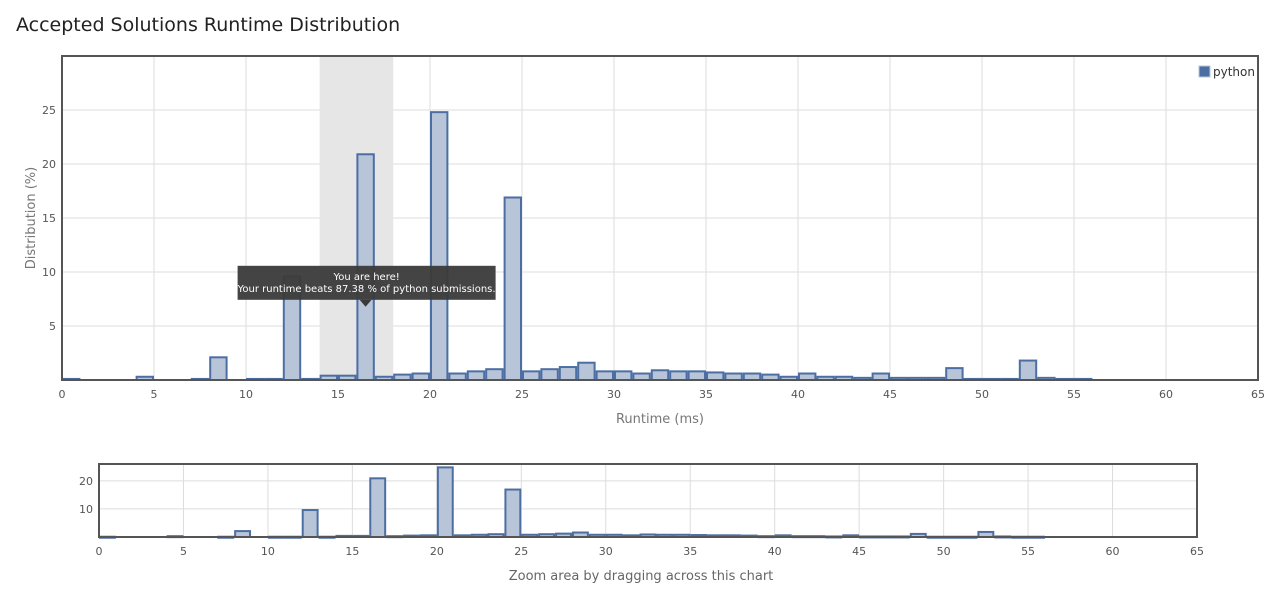  What do you see at coordinates (52, 326) in the screenshot?
I see `y-tick-label: 5` at bounding box center [52, 326].